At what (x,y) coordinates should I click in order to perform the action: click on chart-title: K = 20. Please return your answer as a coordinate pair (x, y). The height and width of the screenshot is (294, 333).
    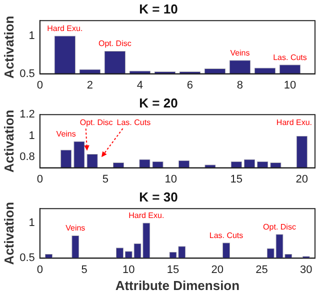
    Looking at the image, I should click on (158, 102).